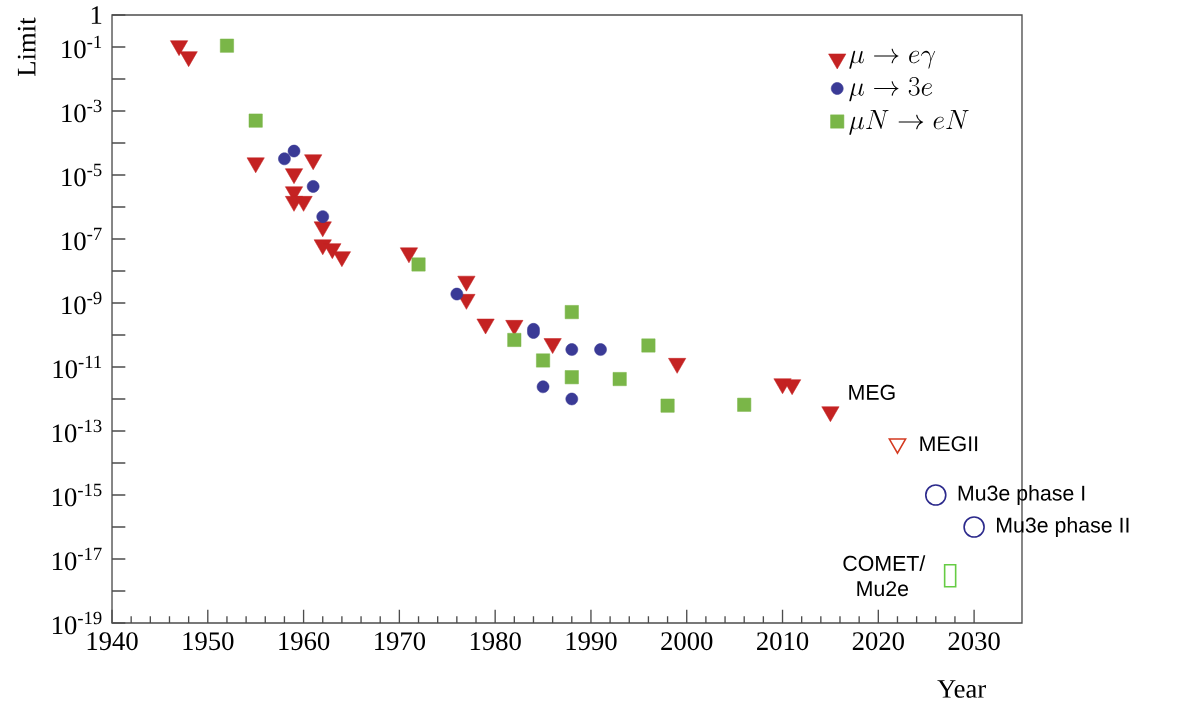 This screenshot has height=709, width=1181. Describe the element at coordinates (961, 689) in the screenshot. I see `x-axis-title: Year` at that location.